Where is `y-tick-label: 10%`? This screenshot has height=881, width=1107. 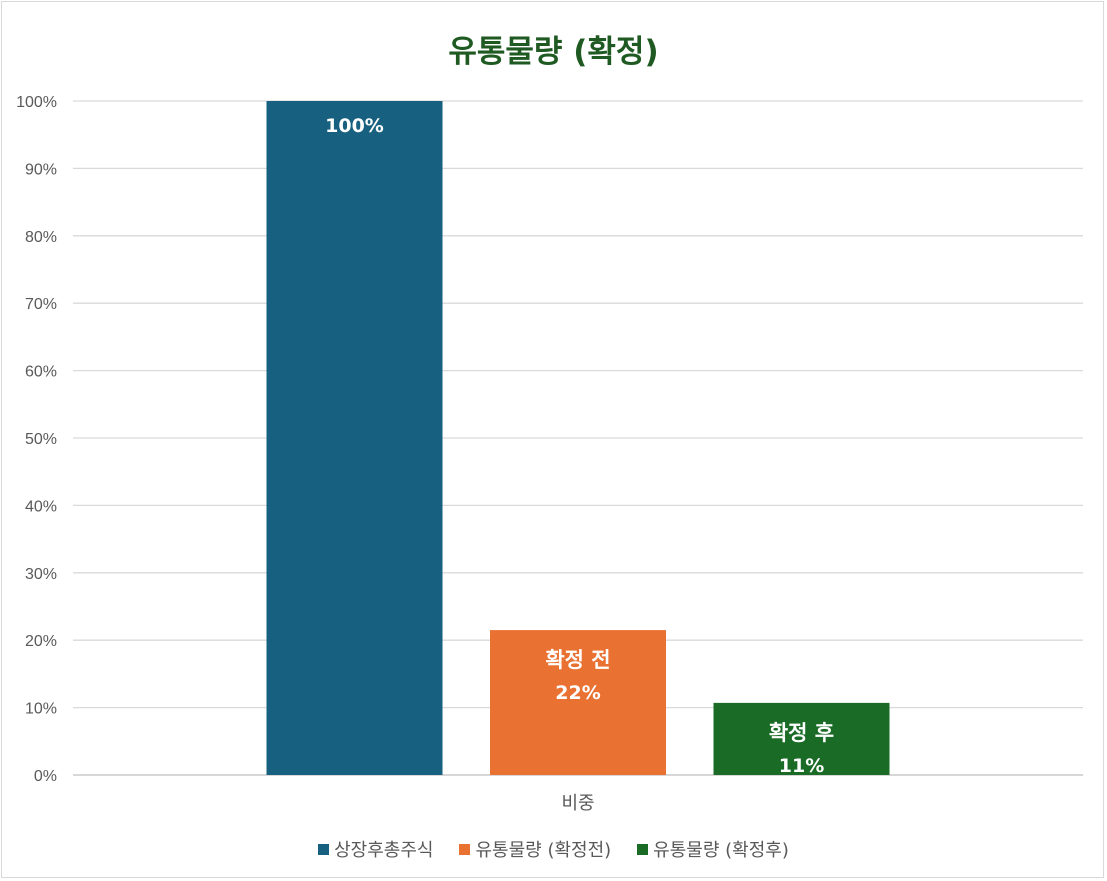
y-tick-label: 10% is located at coordinates (41, 709).